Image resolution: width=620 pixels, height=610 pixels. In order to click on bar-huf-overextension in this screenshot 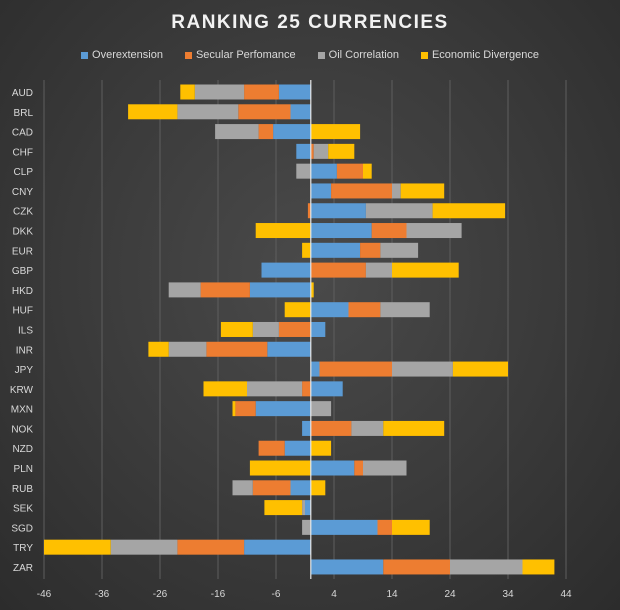, I will do `click(329, 310)`.